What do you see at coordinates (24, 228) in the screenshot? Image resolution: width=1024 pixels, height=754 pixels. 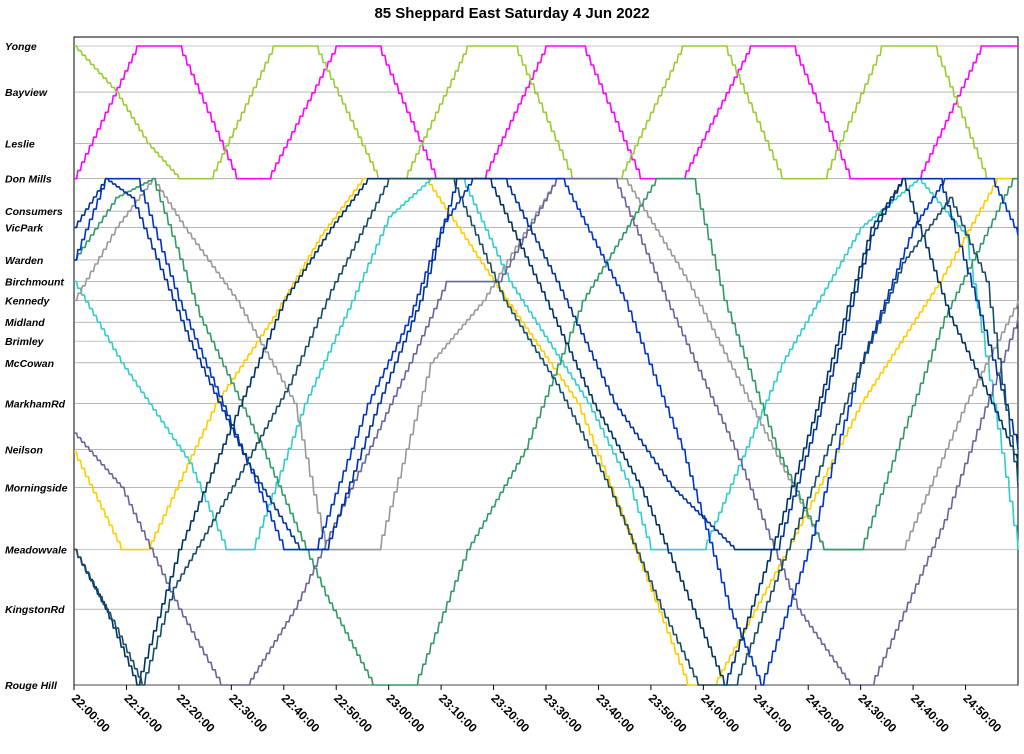 I see `stop-label: VicPark` at bounding box center [24, 228].